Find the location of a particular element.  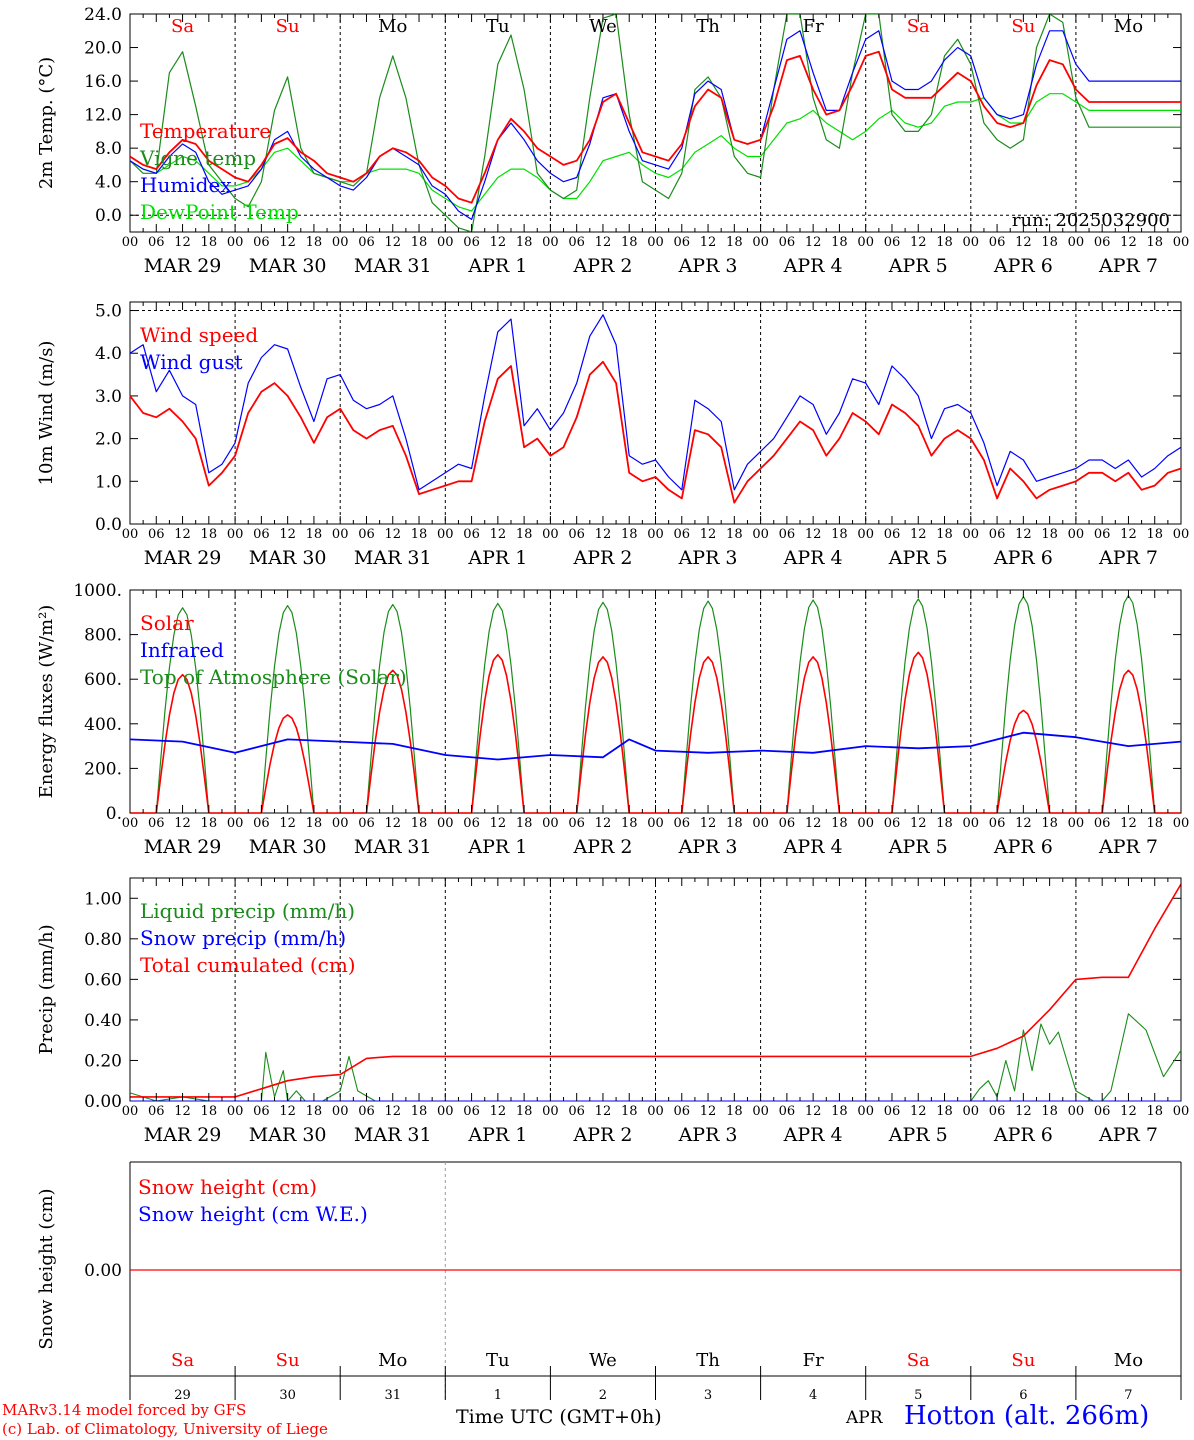

series-total-cumulated-cm is located at coordinates (656, 990).